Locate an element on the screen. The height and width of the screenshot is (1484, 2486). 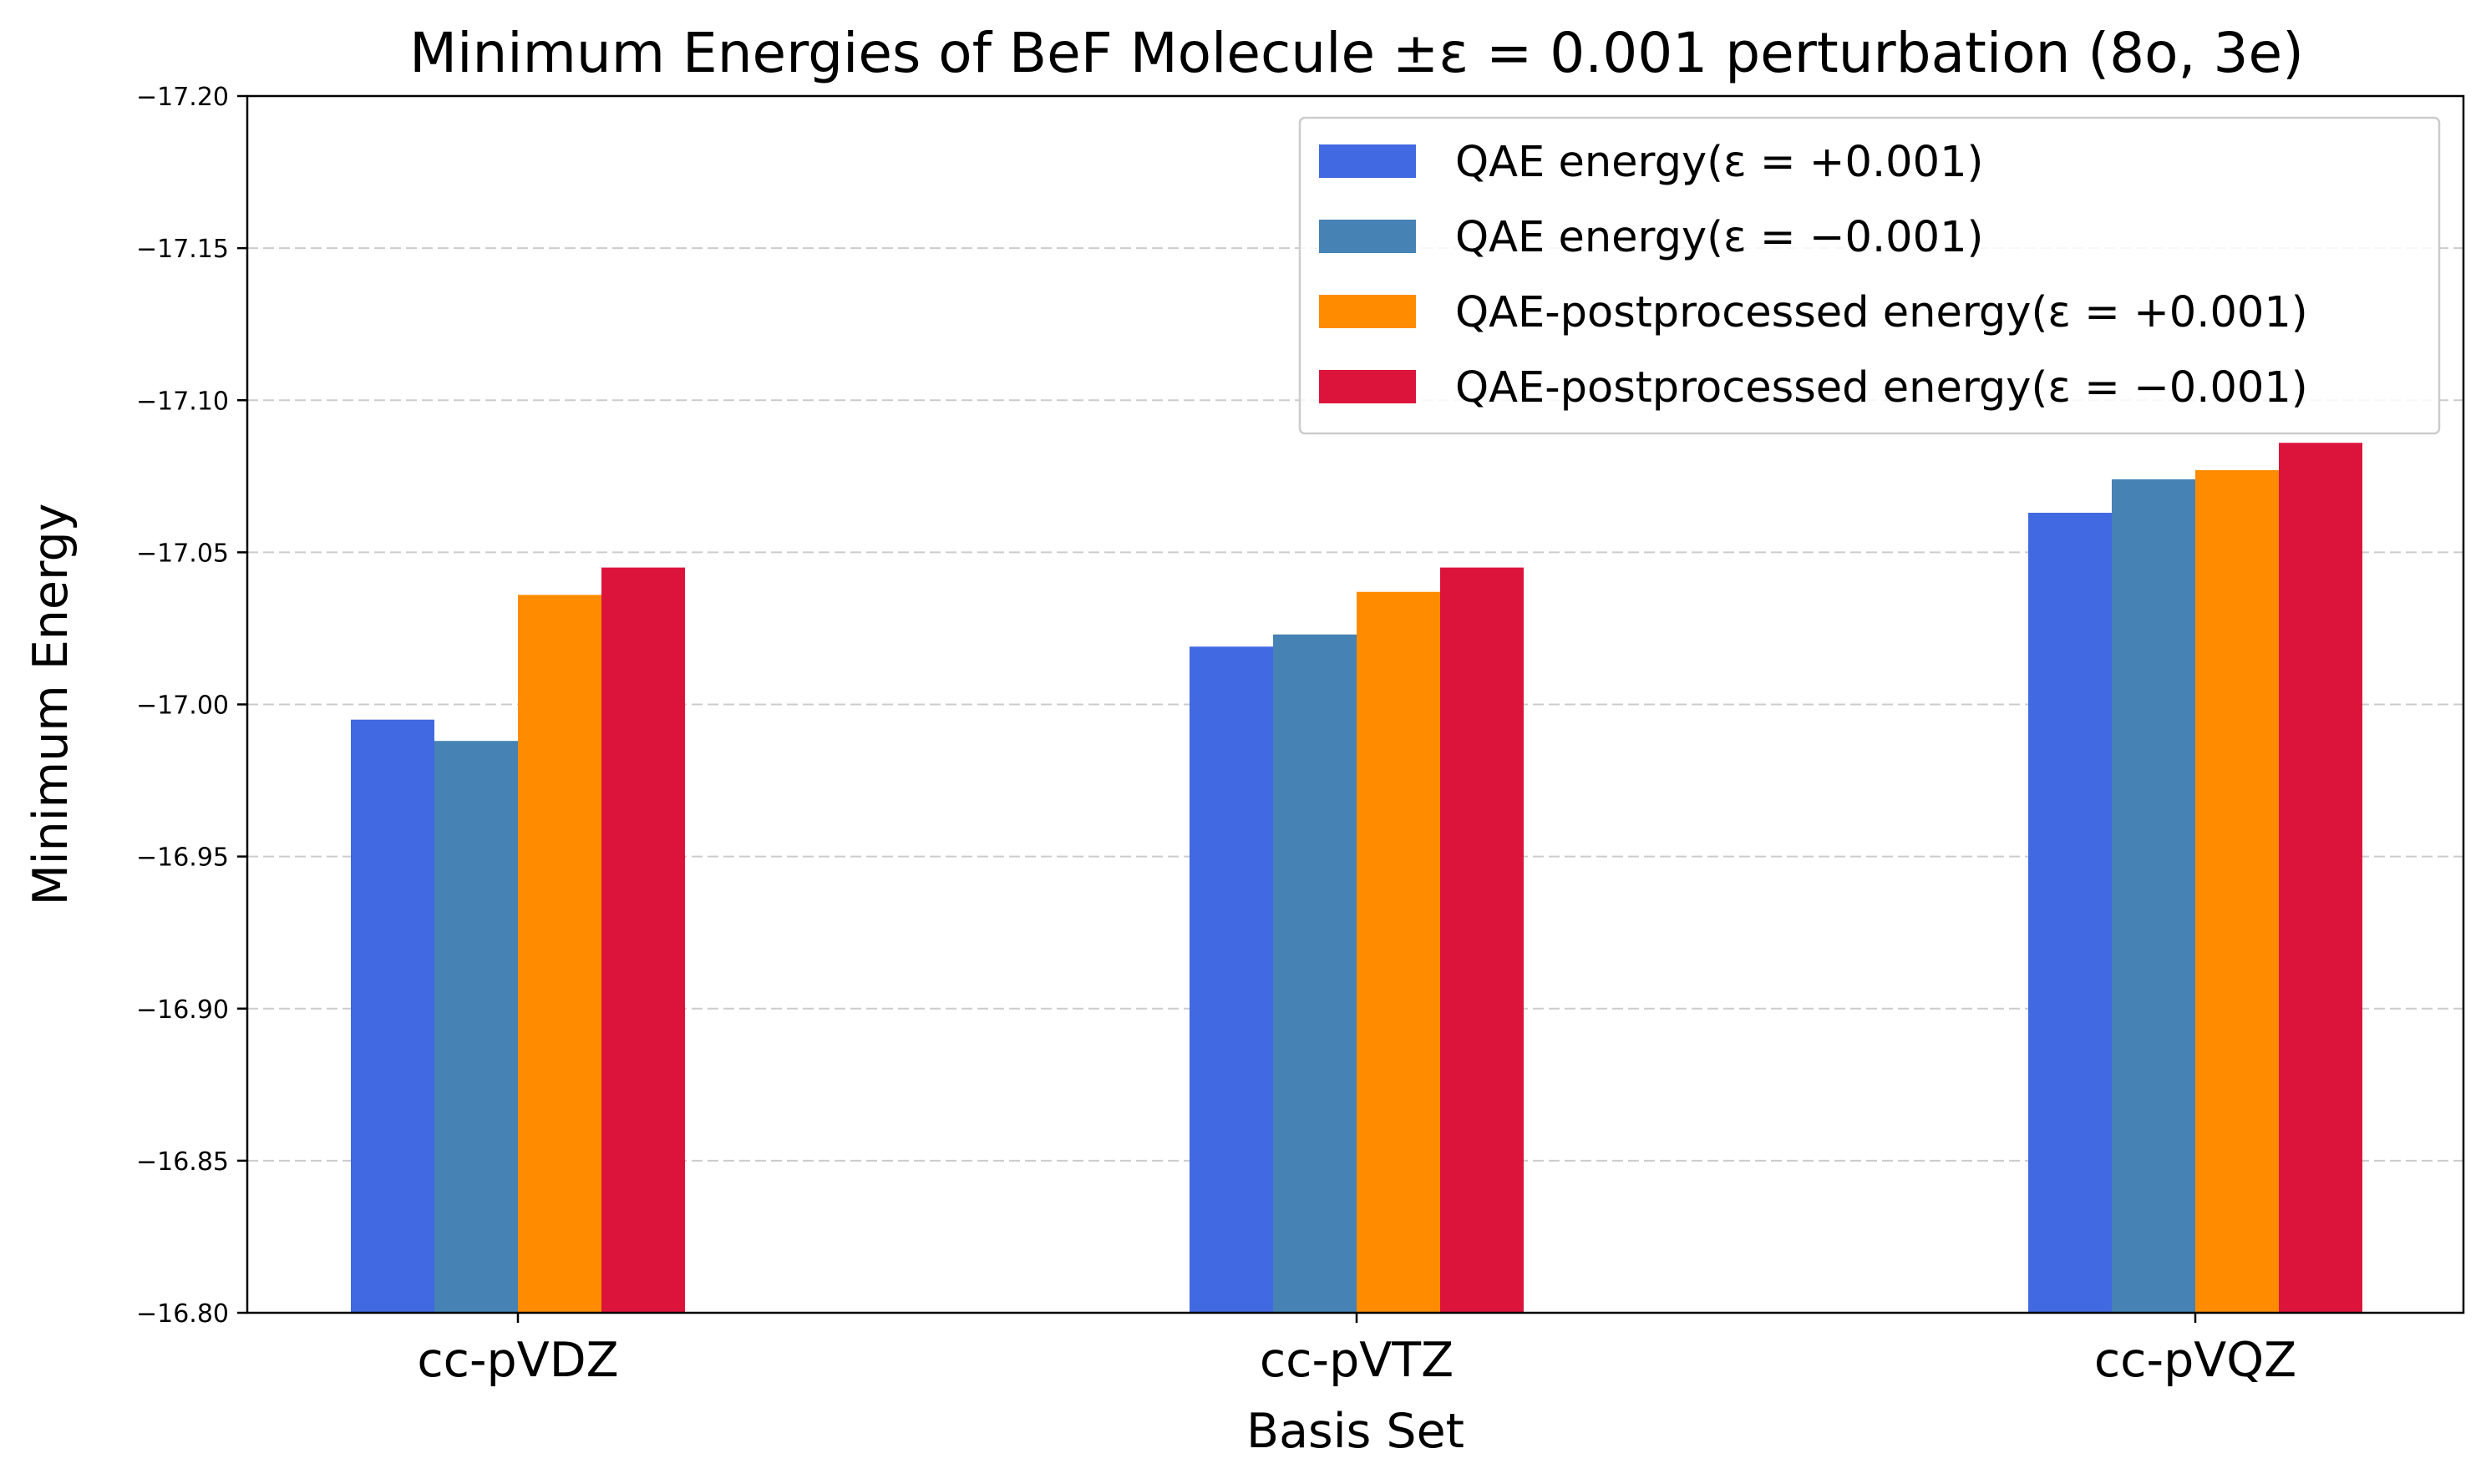
legend-entry: QAE-postprocessed energy(ε = +0.001) is located at coordinates (1882, 312).